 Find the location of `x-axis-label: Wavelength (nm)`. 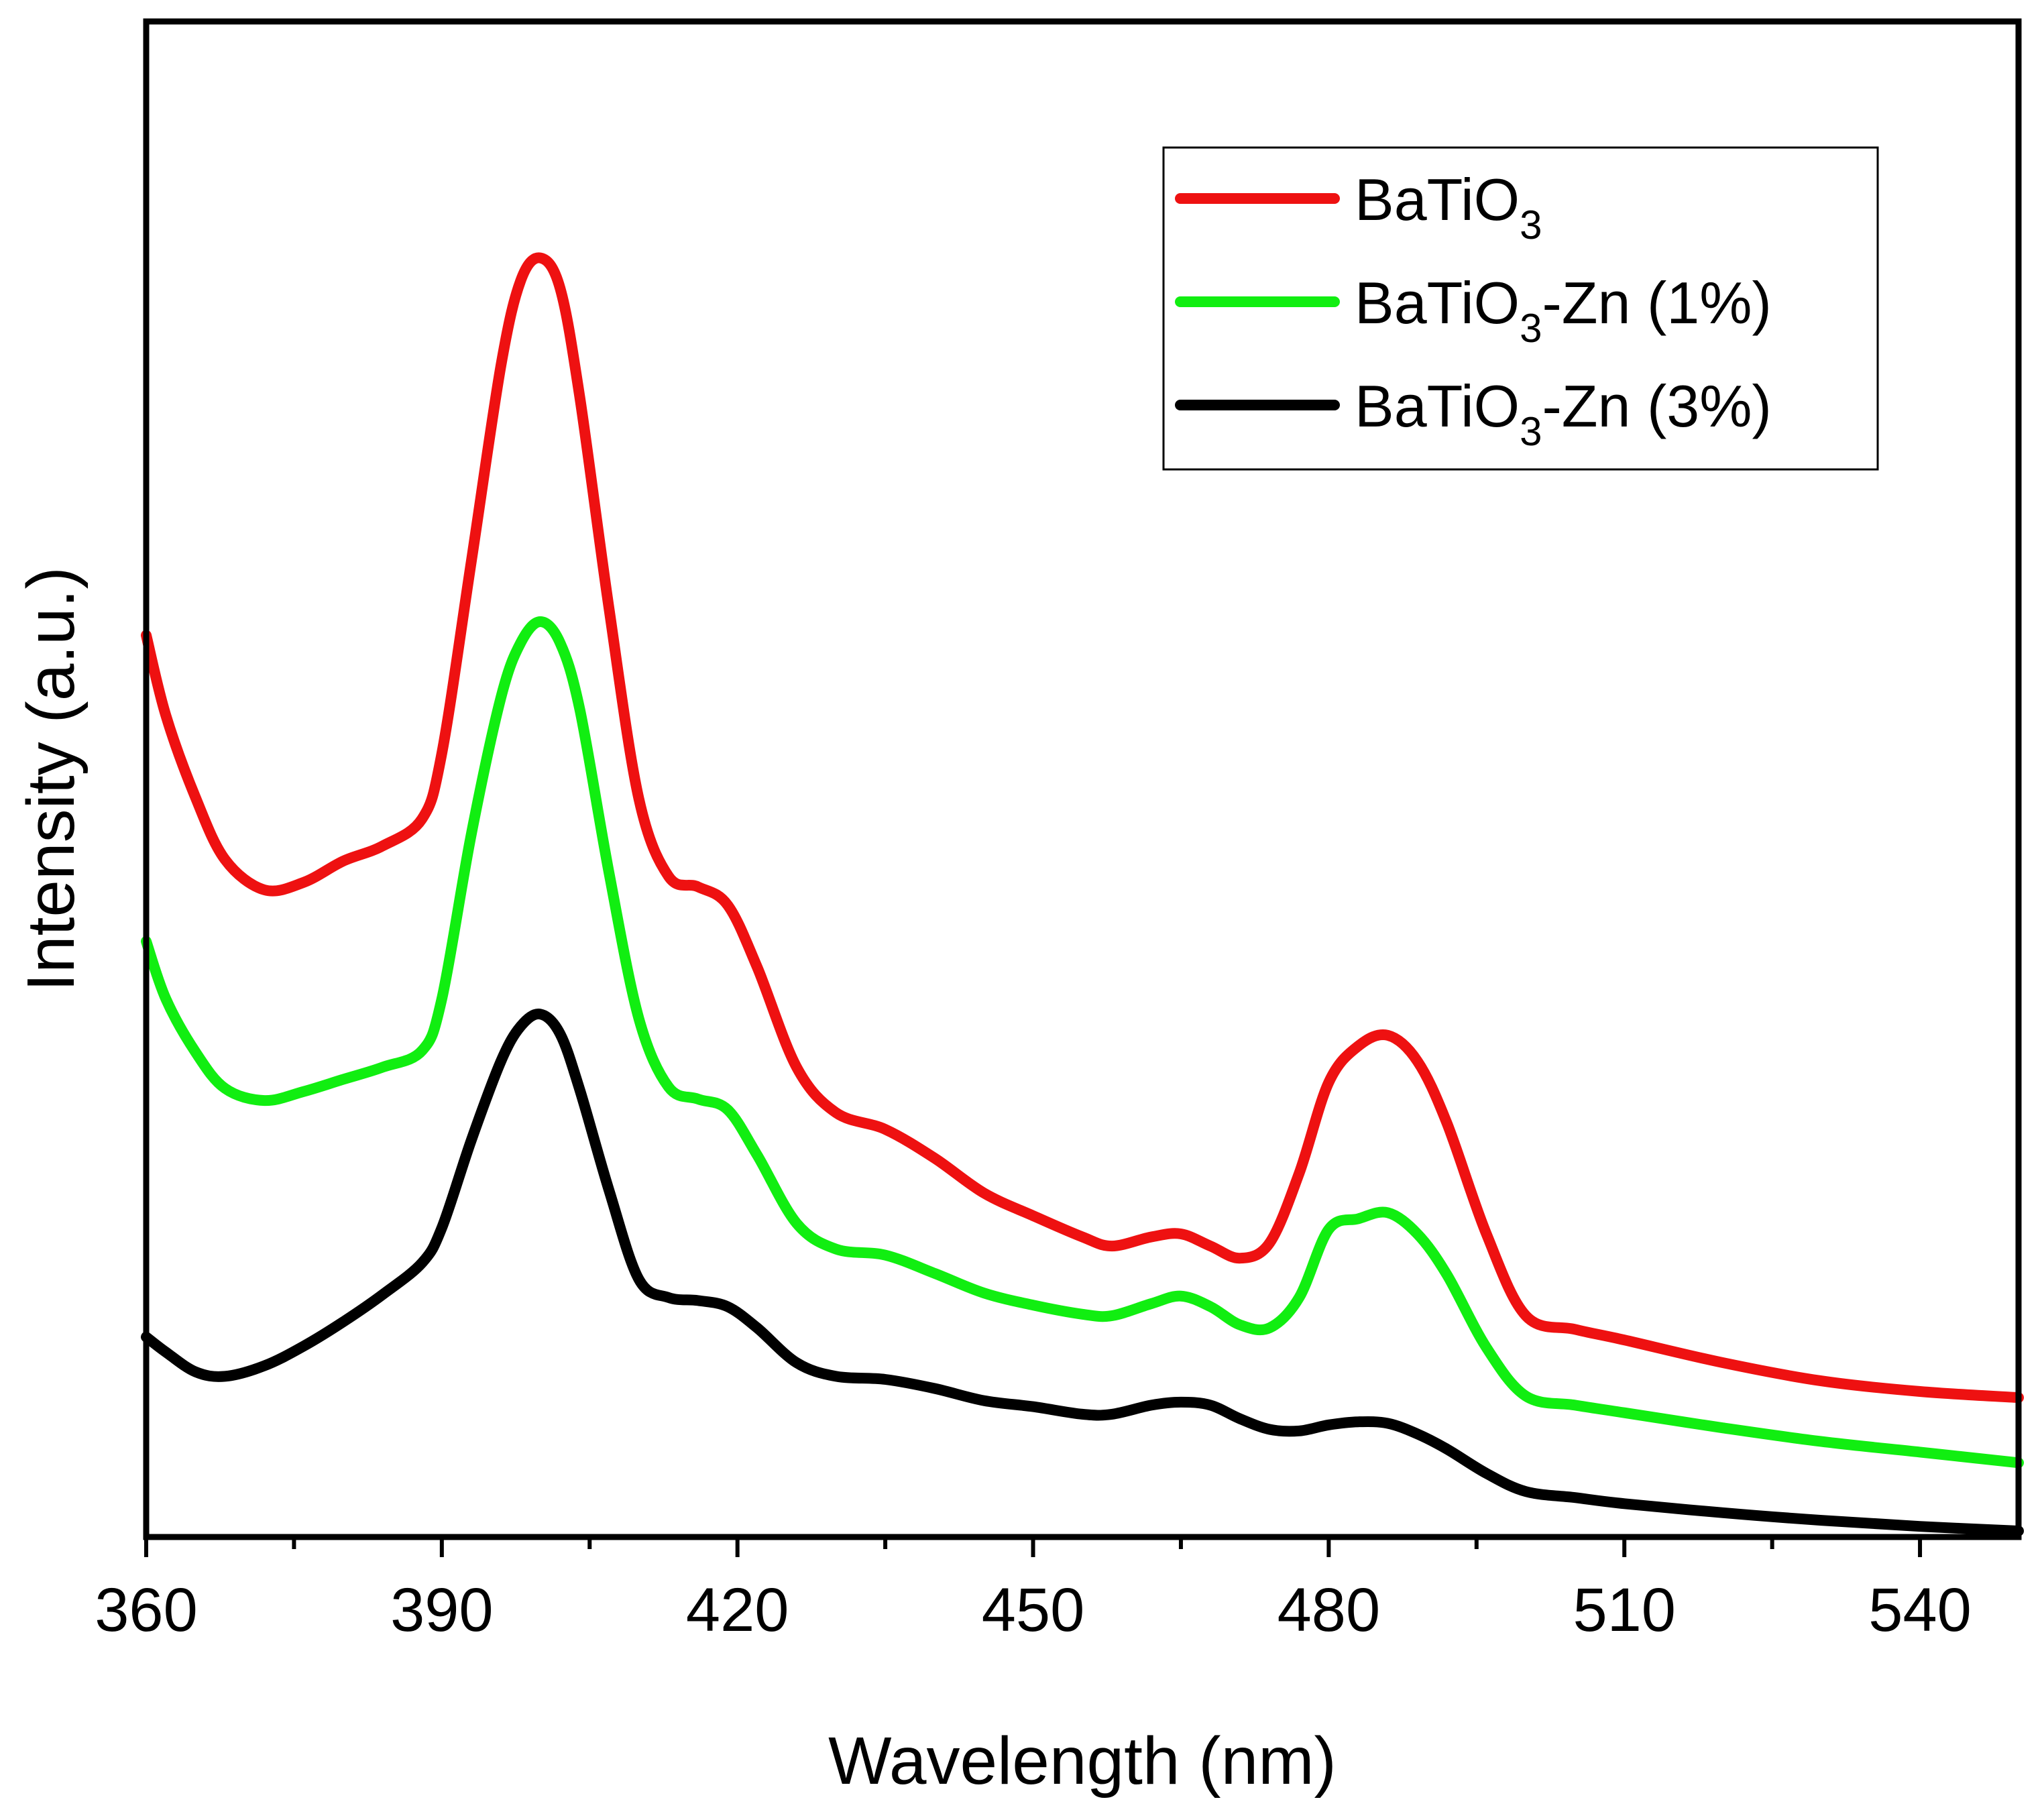

x-axis-label: Wavelength (nm) is located at coordinates (1082, 1761).